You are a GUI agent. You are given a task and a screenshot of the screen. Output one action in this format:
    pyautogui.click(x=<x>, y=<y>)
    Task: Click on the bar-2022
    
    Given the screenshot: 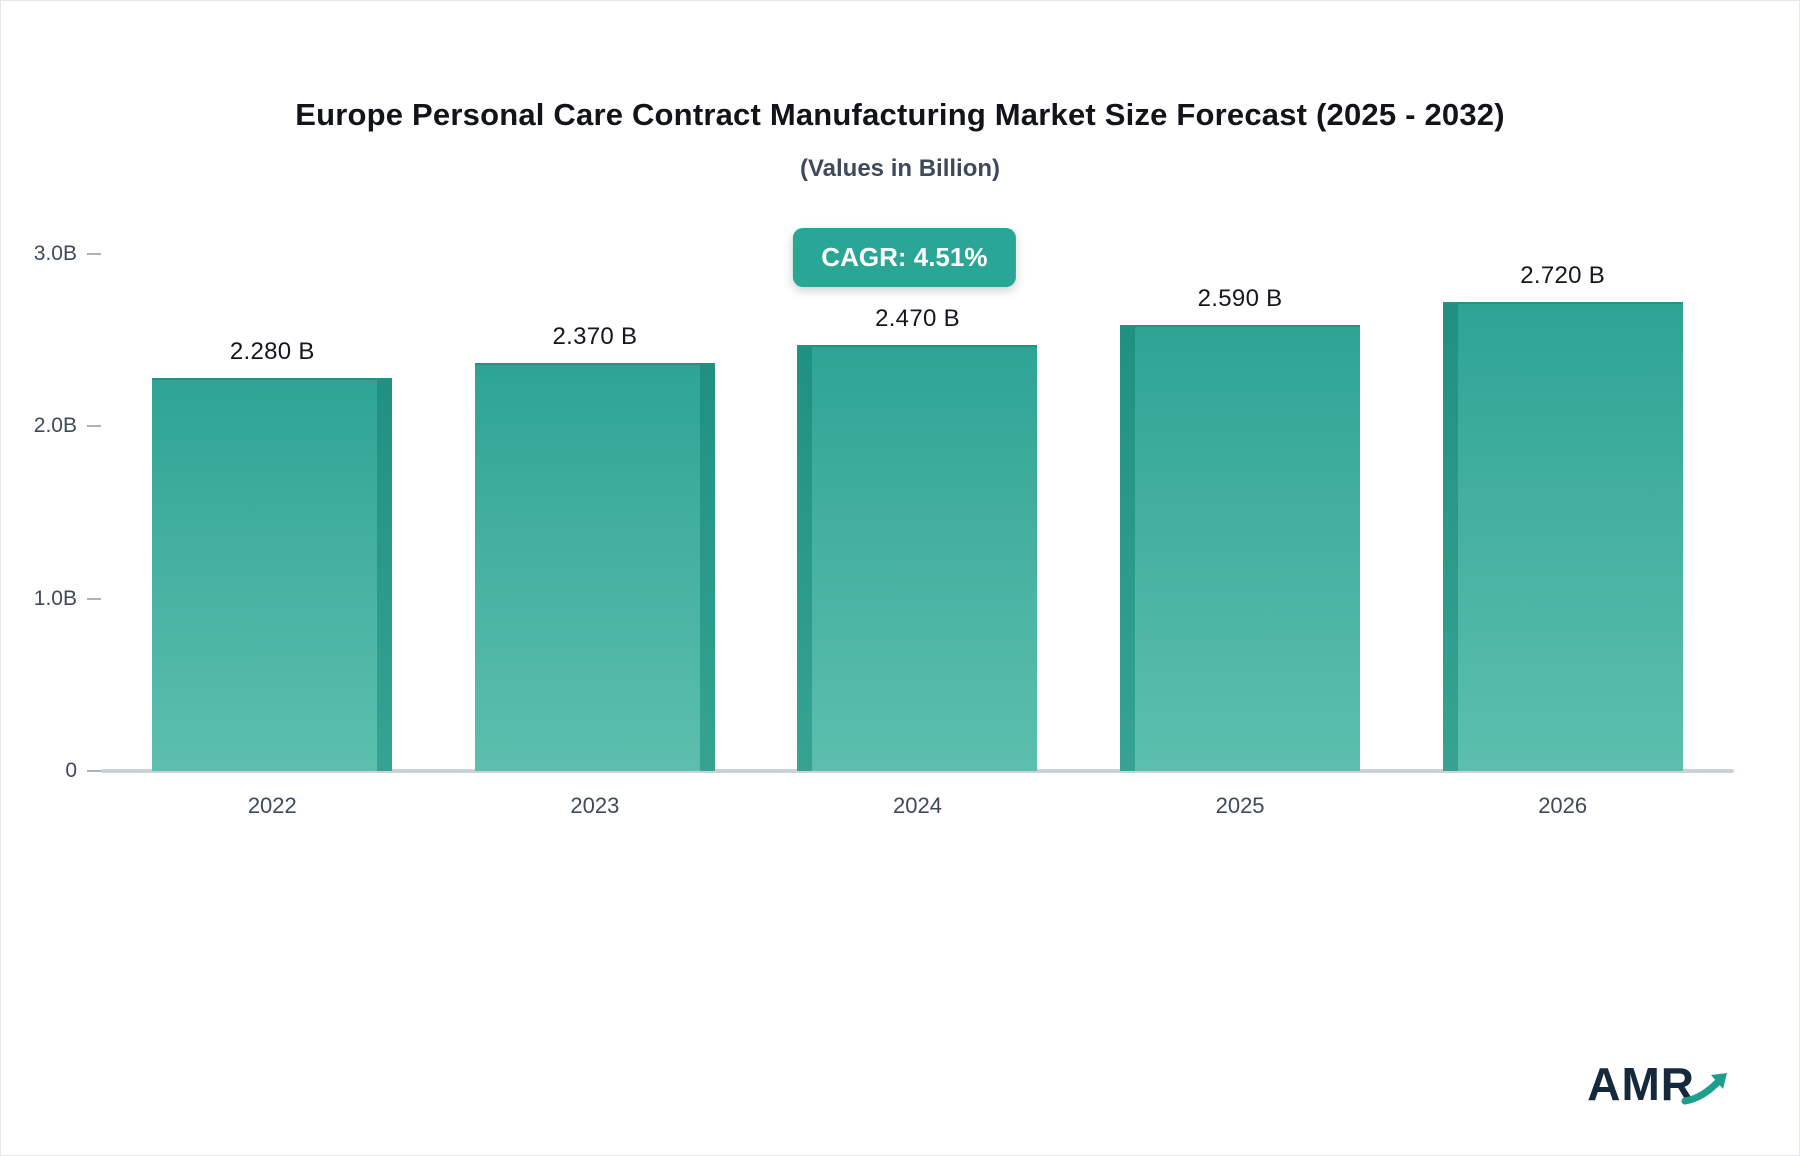 What is the action you would take?
    pyautogui.click(x=272, y=574)
    